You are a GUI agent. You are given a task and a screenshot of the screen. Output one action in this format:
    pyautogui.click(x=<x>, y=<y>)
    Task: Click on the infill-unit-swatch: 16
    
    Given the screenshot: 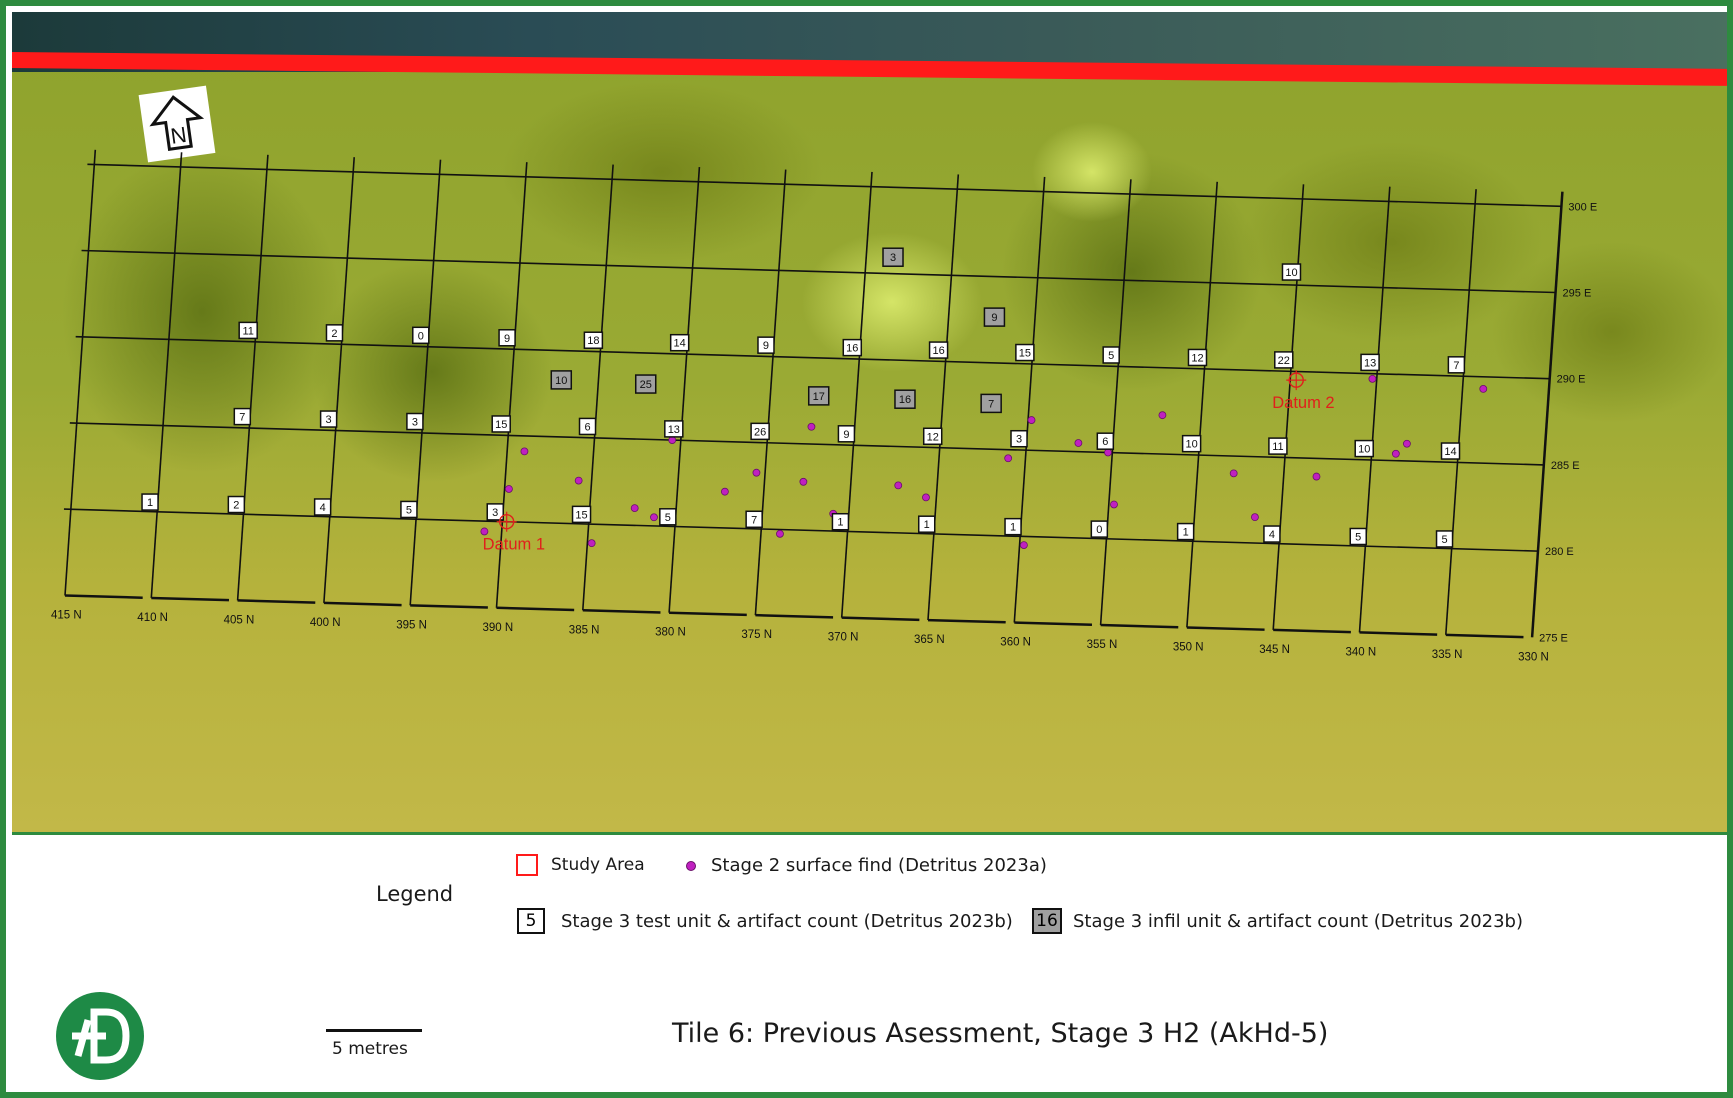 What is the action you would take?
    pyautogui.click(x=1047, y=921)
    